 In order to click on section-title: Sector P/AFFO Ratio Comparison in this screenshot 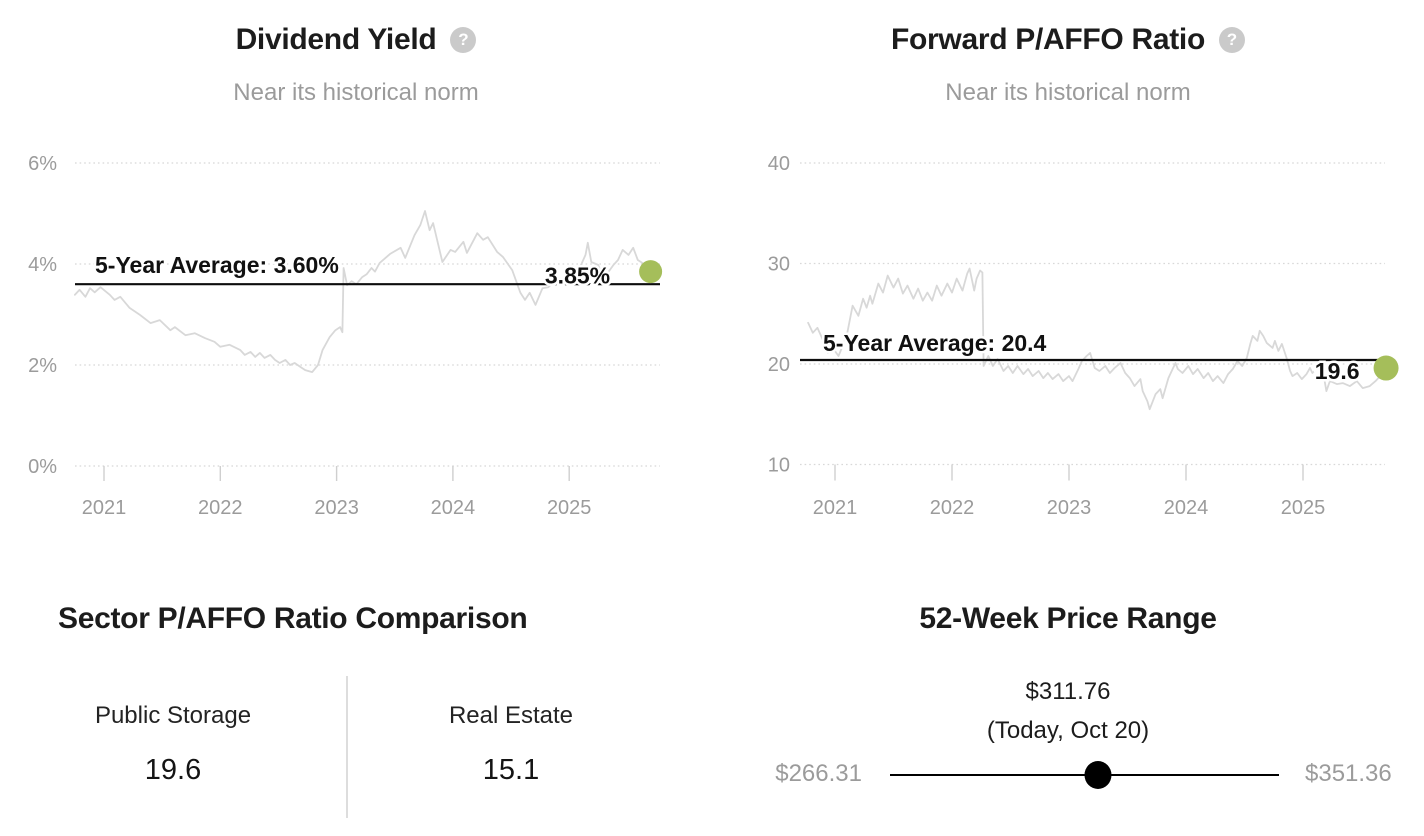, I will do `click(293, 618)`.